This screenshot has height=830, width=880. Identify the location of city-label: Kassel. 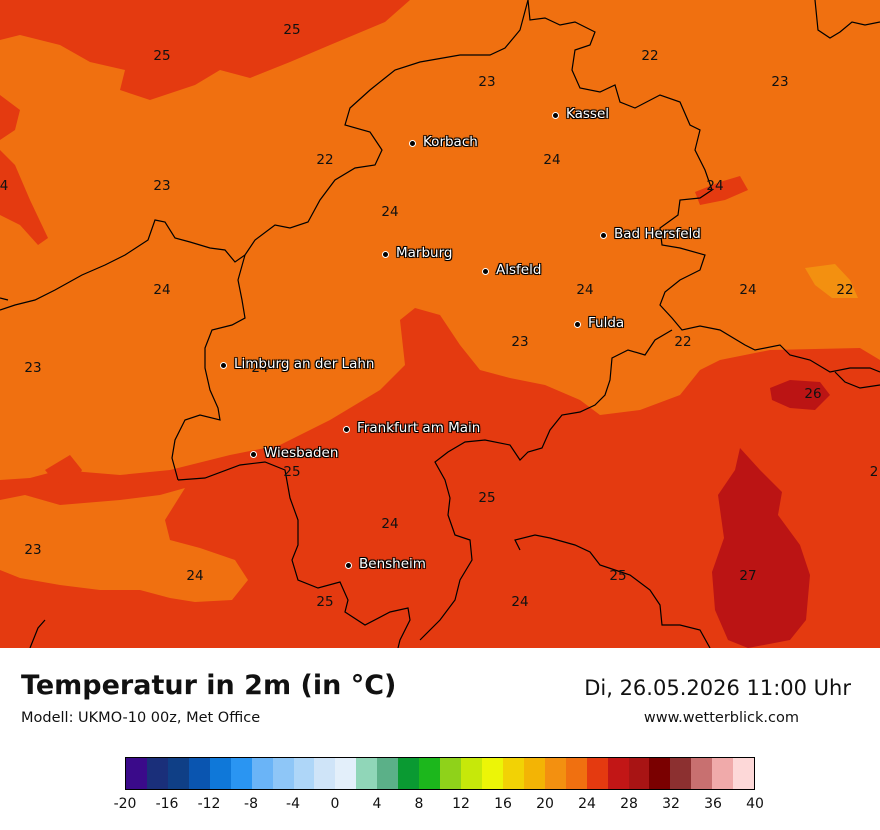
(588, 114).